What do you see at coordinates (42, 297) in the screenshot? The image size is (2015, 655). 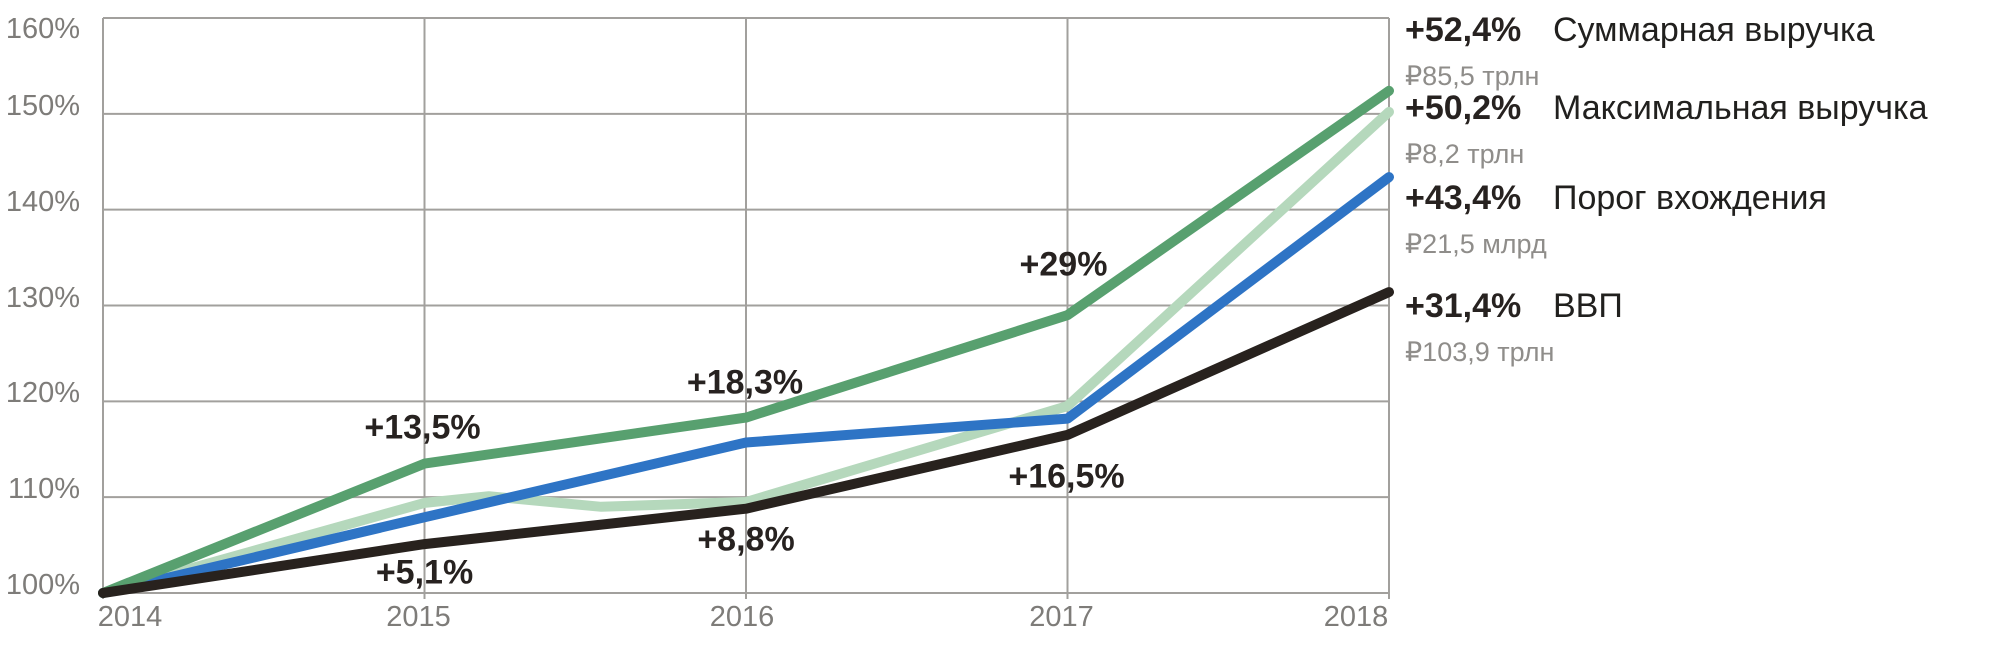 I see `y-axis-tick-label: 130%` at bounding box center [42, 297].